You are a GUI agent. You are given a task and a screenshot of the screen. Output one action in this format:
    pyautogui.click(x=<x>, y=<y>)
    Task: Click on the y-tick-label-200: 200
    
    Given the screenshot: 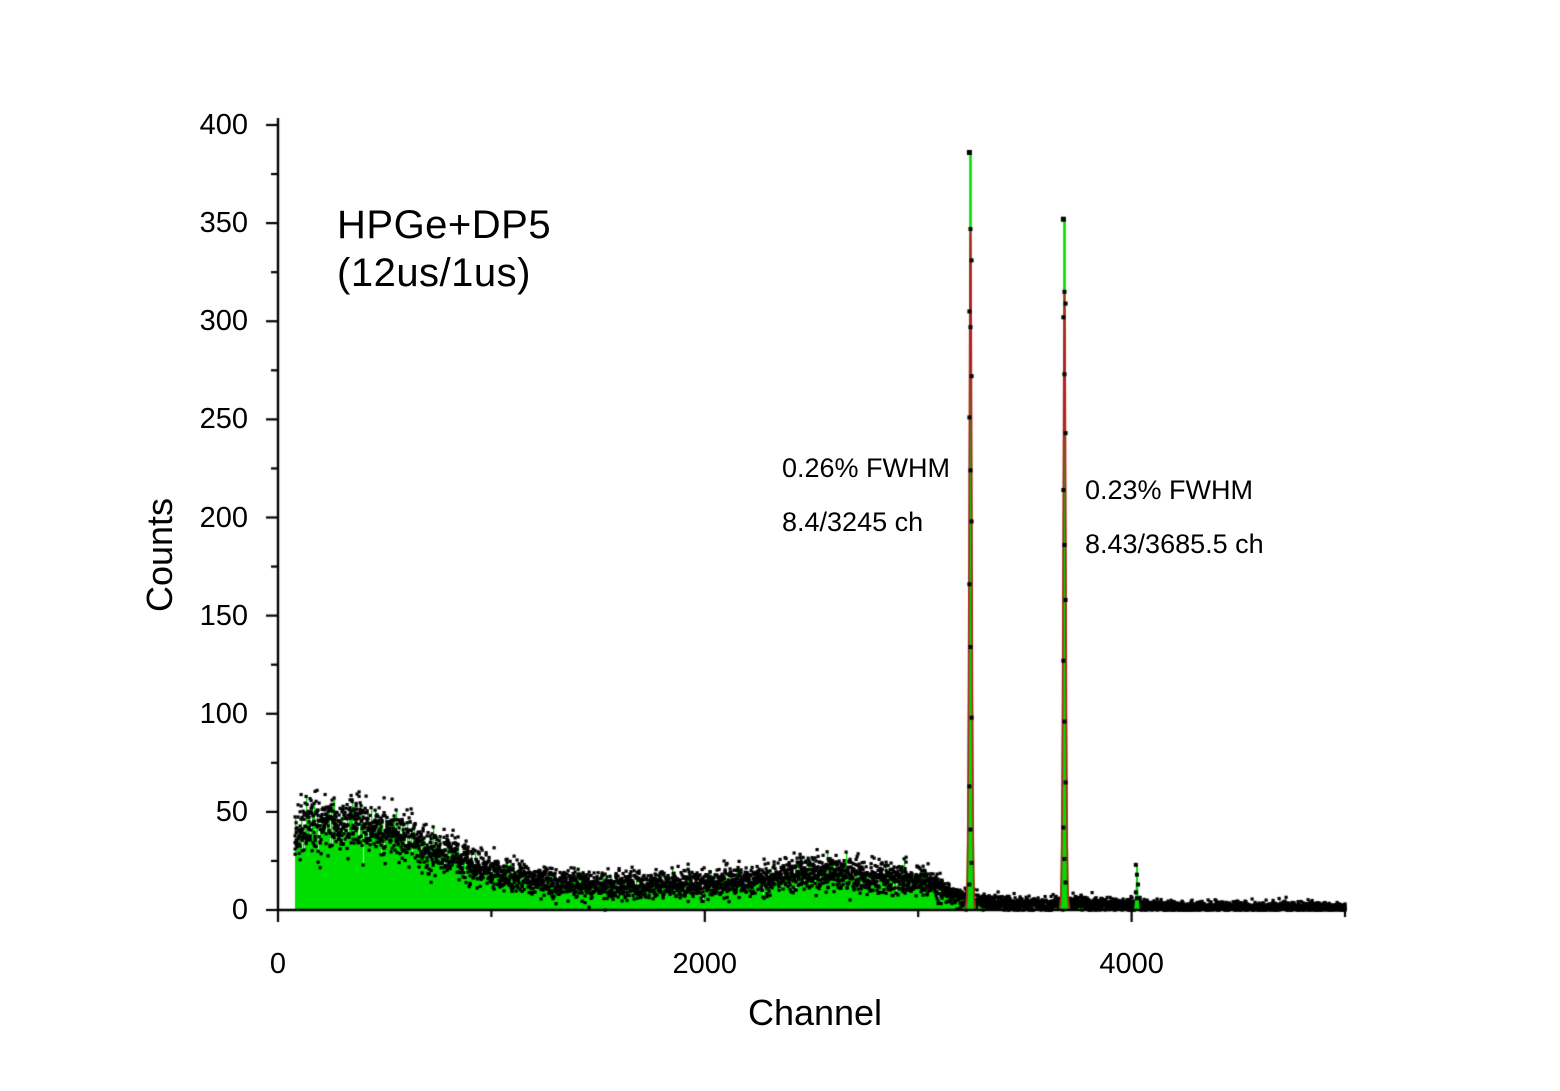 What is the action you would take?
    pyautogui.click(x=223, y=517)
    